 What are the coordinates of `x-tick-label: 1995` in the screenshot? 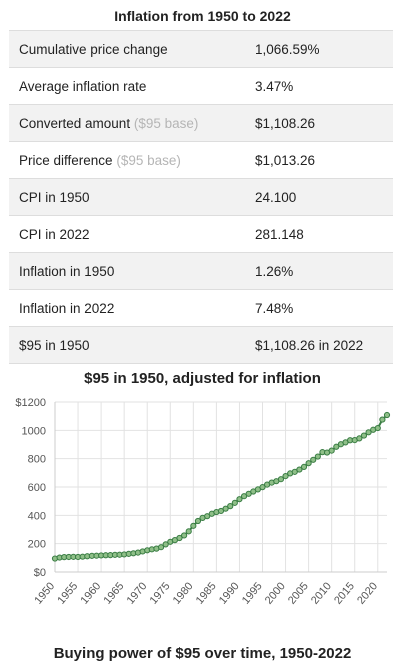 It's located at (252, 593).